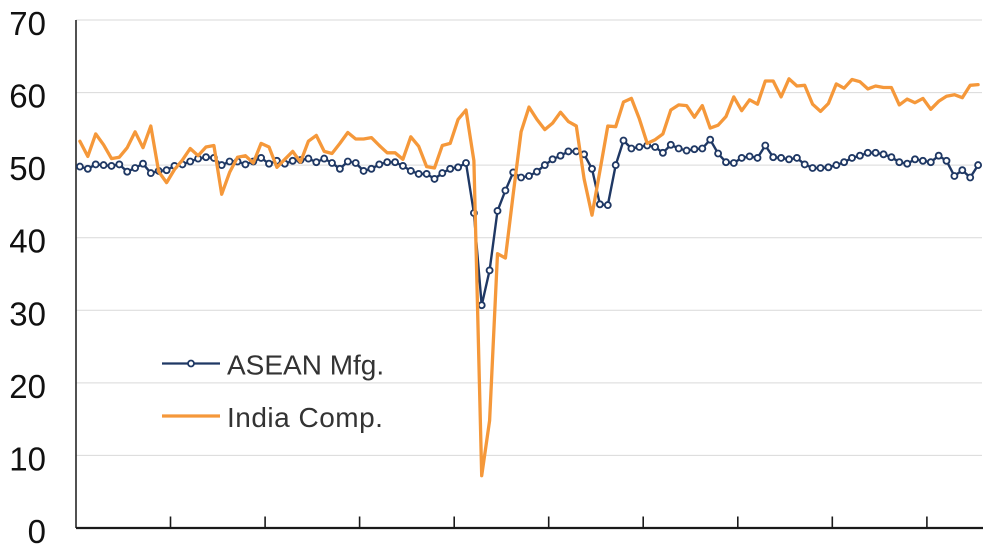  I want to click on svg-text: 20, so click(27, 386).